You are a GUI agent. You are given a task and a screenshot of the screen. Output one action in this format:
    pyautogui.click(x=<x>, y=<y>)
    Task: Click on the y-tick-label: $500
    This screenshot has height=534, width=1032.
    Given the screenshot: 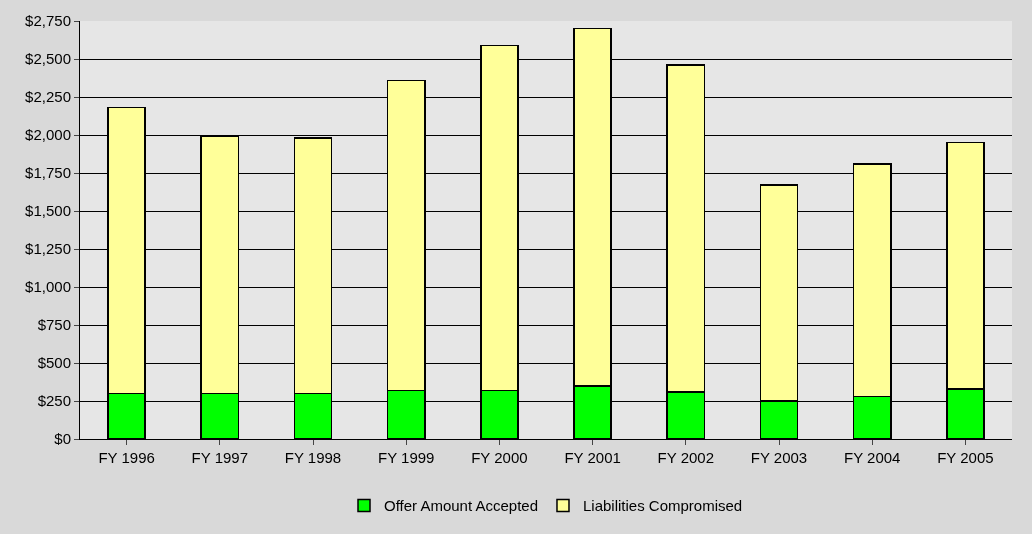 What is the action you would take?
    pyautogui.click(x=54, y=363)
    